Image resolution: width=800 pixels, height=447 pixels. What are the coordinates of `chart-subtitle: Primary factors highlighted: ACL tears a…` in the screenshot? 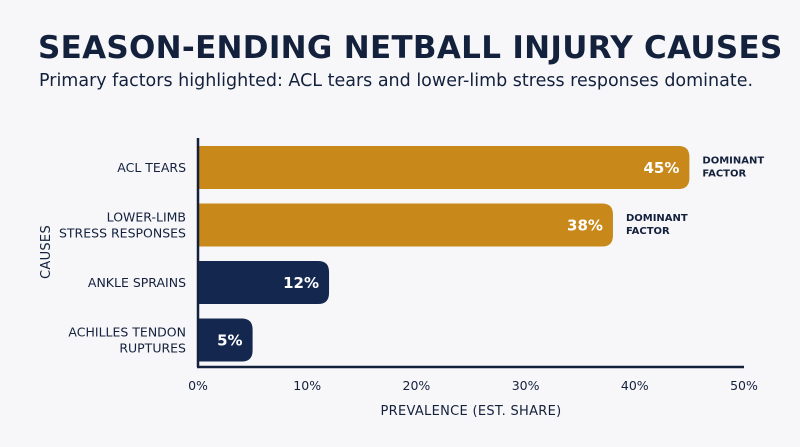 It's located at (396, 81).